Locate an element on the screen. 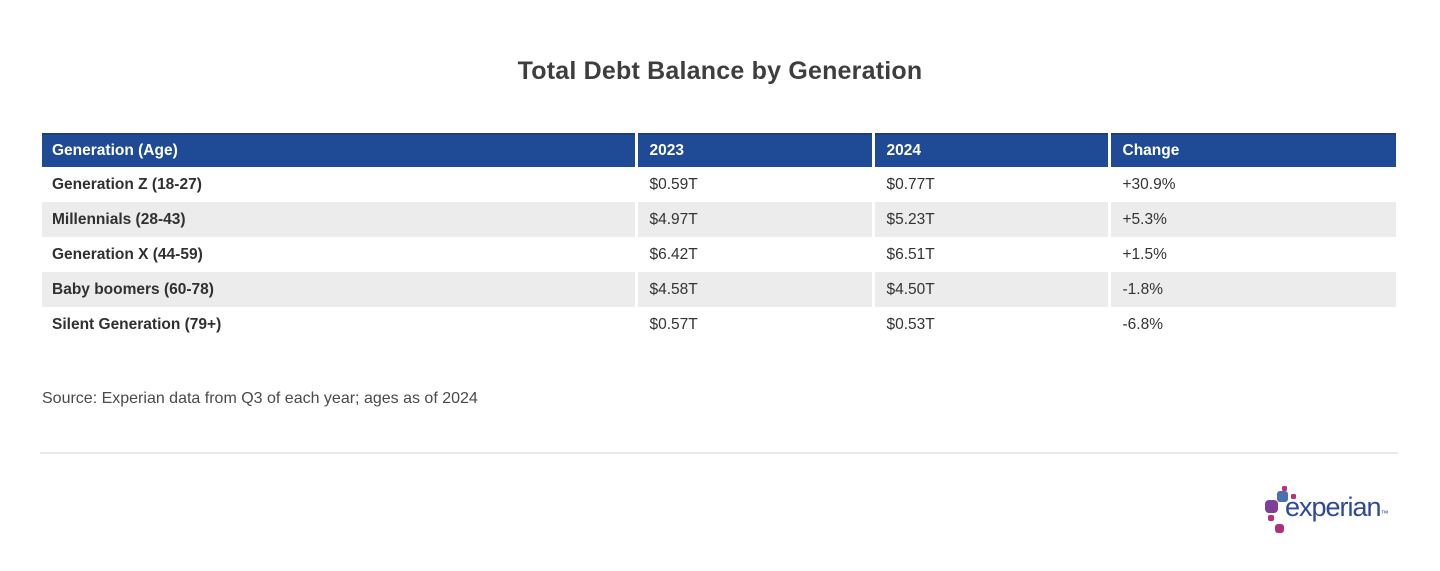 The image size is (1440, 571). value-2024-cell: $0.53T is located at coordinates (990, 324).